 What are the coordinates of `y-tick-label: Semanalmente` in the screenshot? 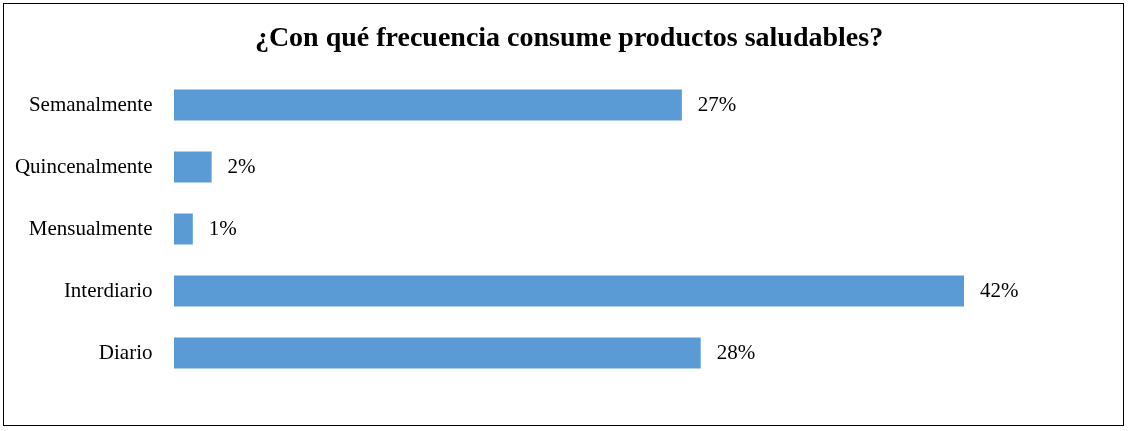 It's located at (90, 104).